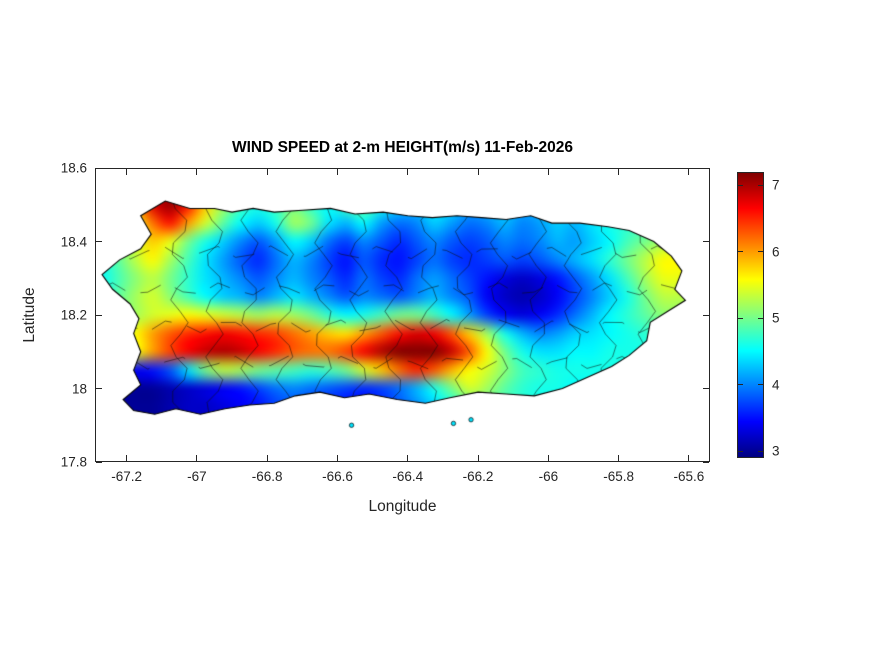 This screenshot has width=875, height=656. Describe the element at coordinates (478, 476) in the screenshot. I see `x-tick-label: -66.2` at that location.